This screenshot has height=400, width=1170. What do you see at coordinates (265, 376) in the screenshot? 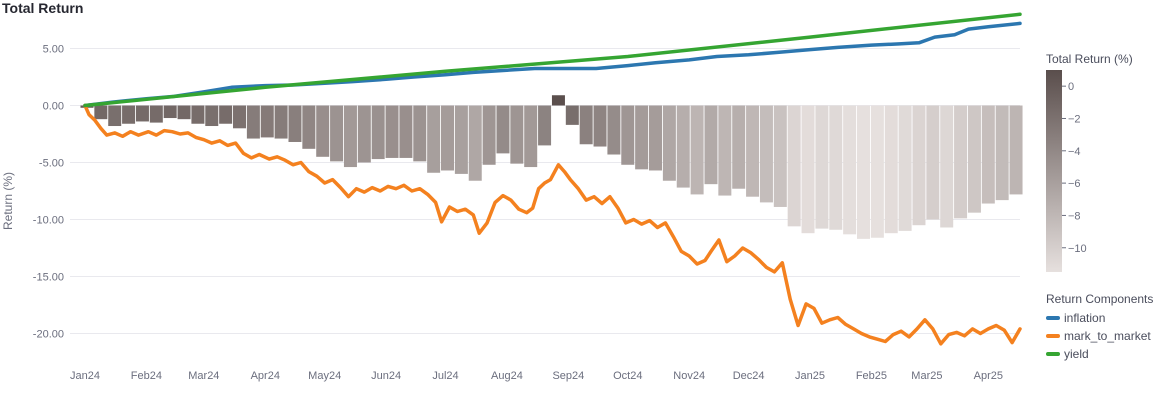
I see `x-tick-label: Apr24` at bounding box center [265, 376].